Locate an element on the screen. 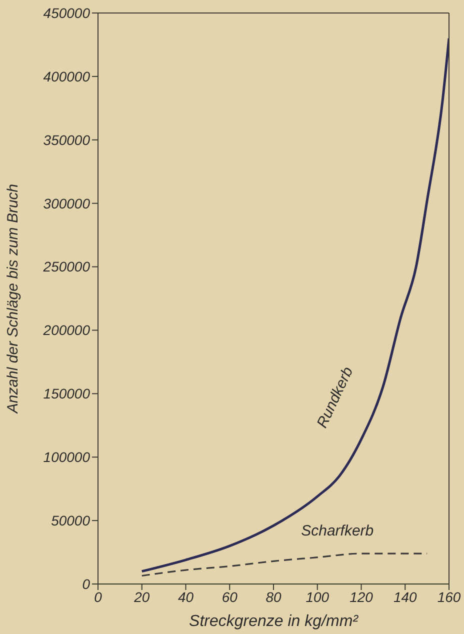 This screenshot has height=634, width=464. x-tick-label: 20 is located at coordinates (141, 596).